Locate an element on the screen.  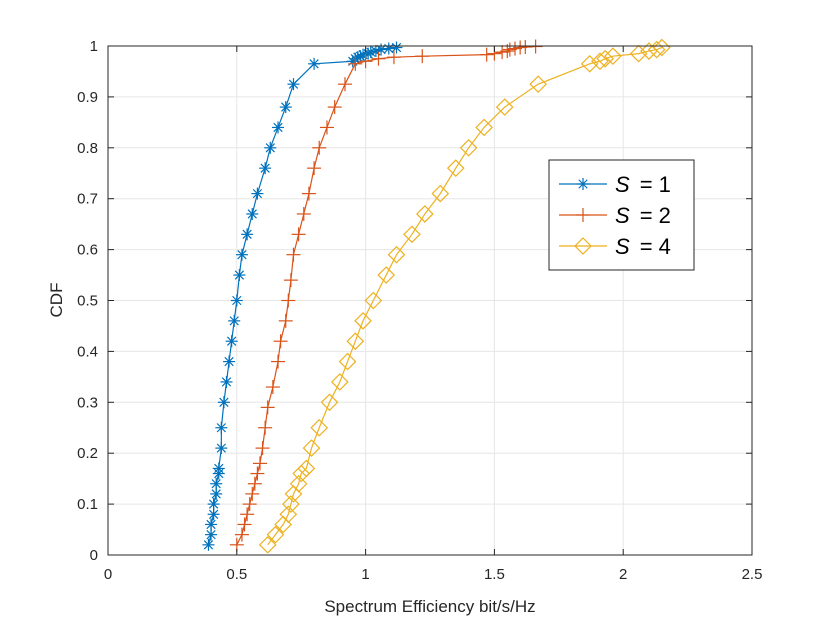
x-tick-label: 2.5 is located at coordinates (752, 574).